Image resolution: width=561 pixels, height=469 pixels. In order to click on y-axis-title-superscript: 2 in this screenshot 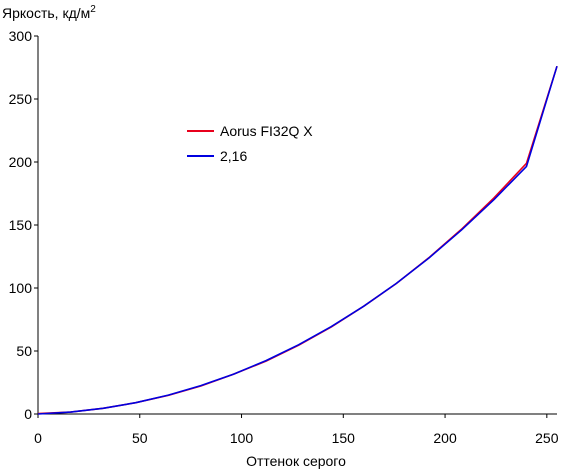, I will do `click(93, 9)`.